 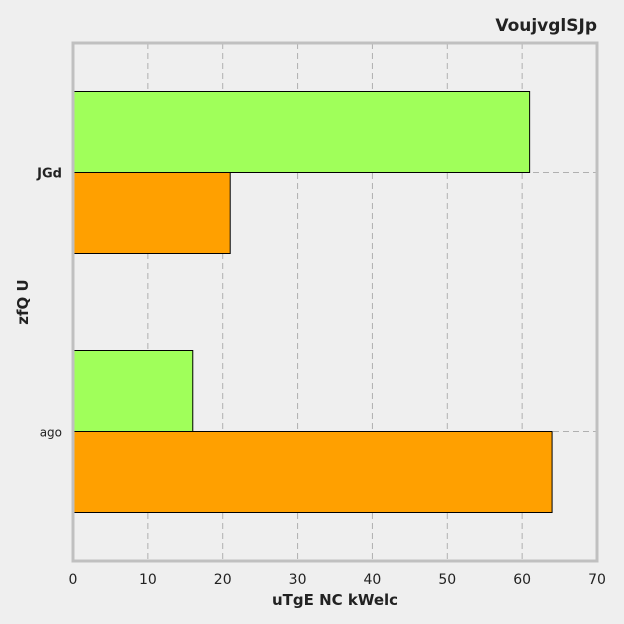 I want to click on x-tick-label: 30, so click(x=298, y=580).